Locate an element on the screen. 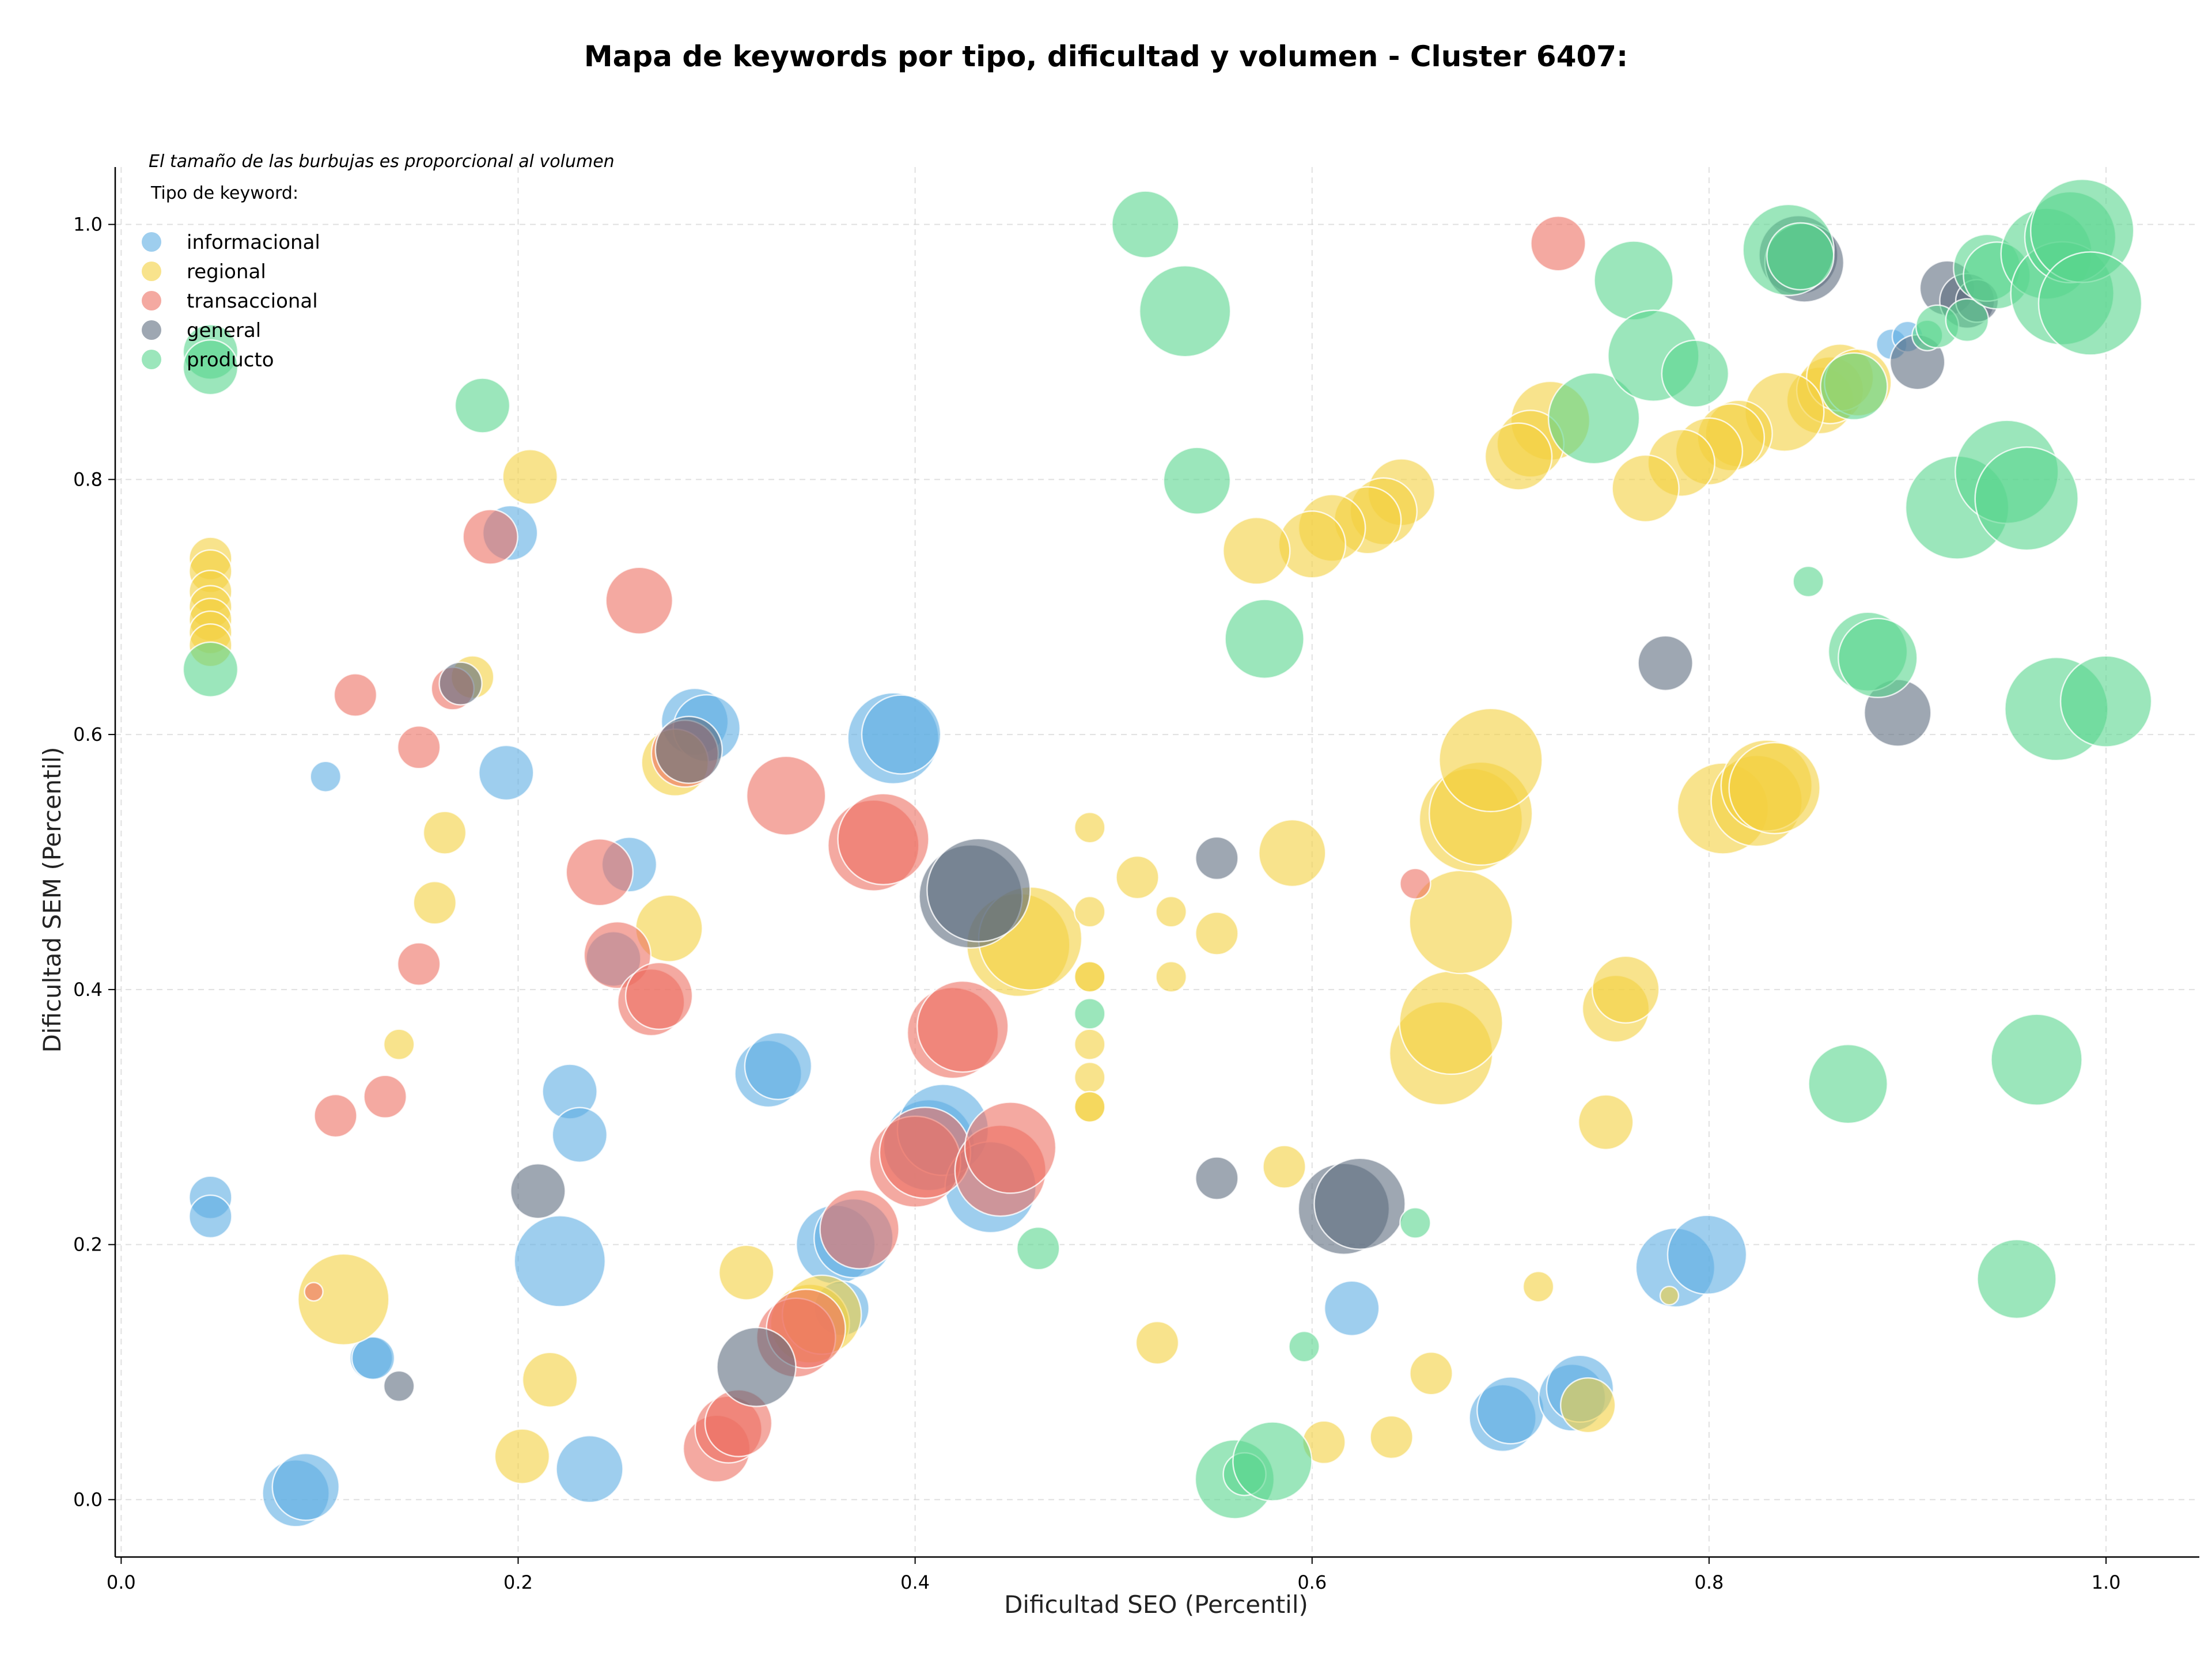 This screenshot has width=2212, height=1663. y-tick-label: 0.2 is located at coordinates (88, 1245).